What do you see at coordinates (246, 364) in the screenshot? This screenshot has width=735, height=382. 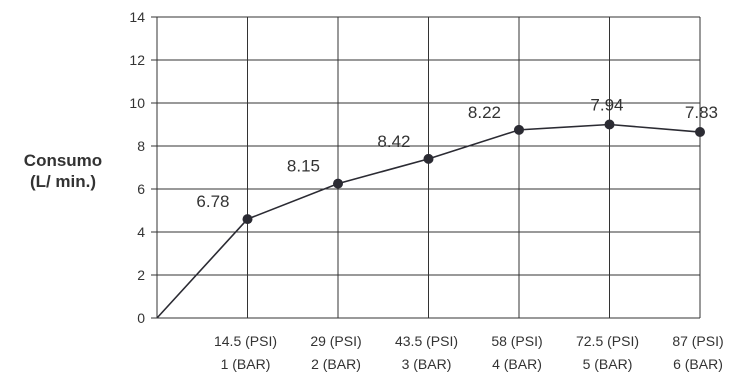 I see `x-tick-label-bar: 1 (BAR)` at bounding box center [246, 364].